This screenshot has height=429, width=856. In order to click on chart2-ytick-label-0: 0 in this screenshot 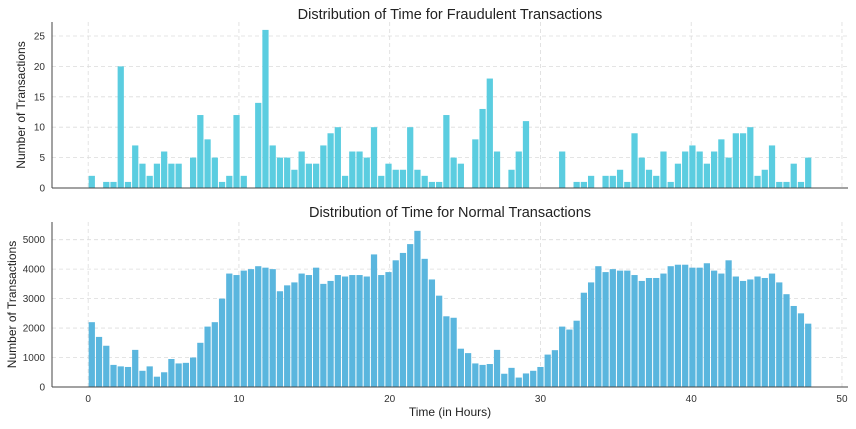, I will do `click(42, 388)`.